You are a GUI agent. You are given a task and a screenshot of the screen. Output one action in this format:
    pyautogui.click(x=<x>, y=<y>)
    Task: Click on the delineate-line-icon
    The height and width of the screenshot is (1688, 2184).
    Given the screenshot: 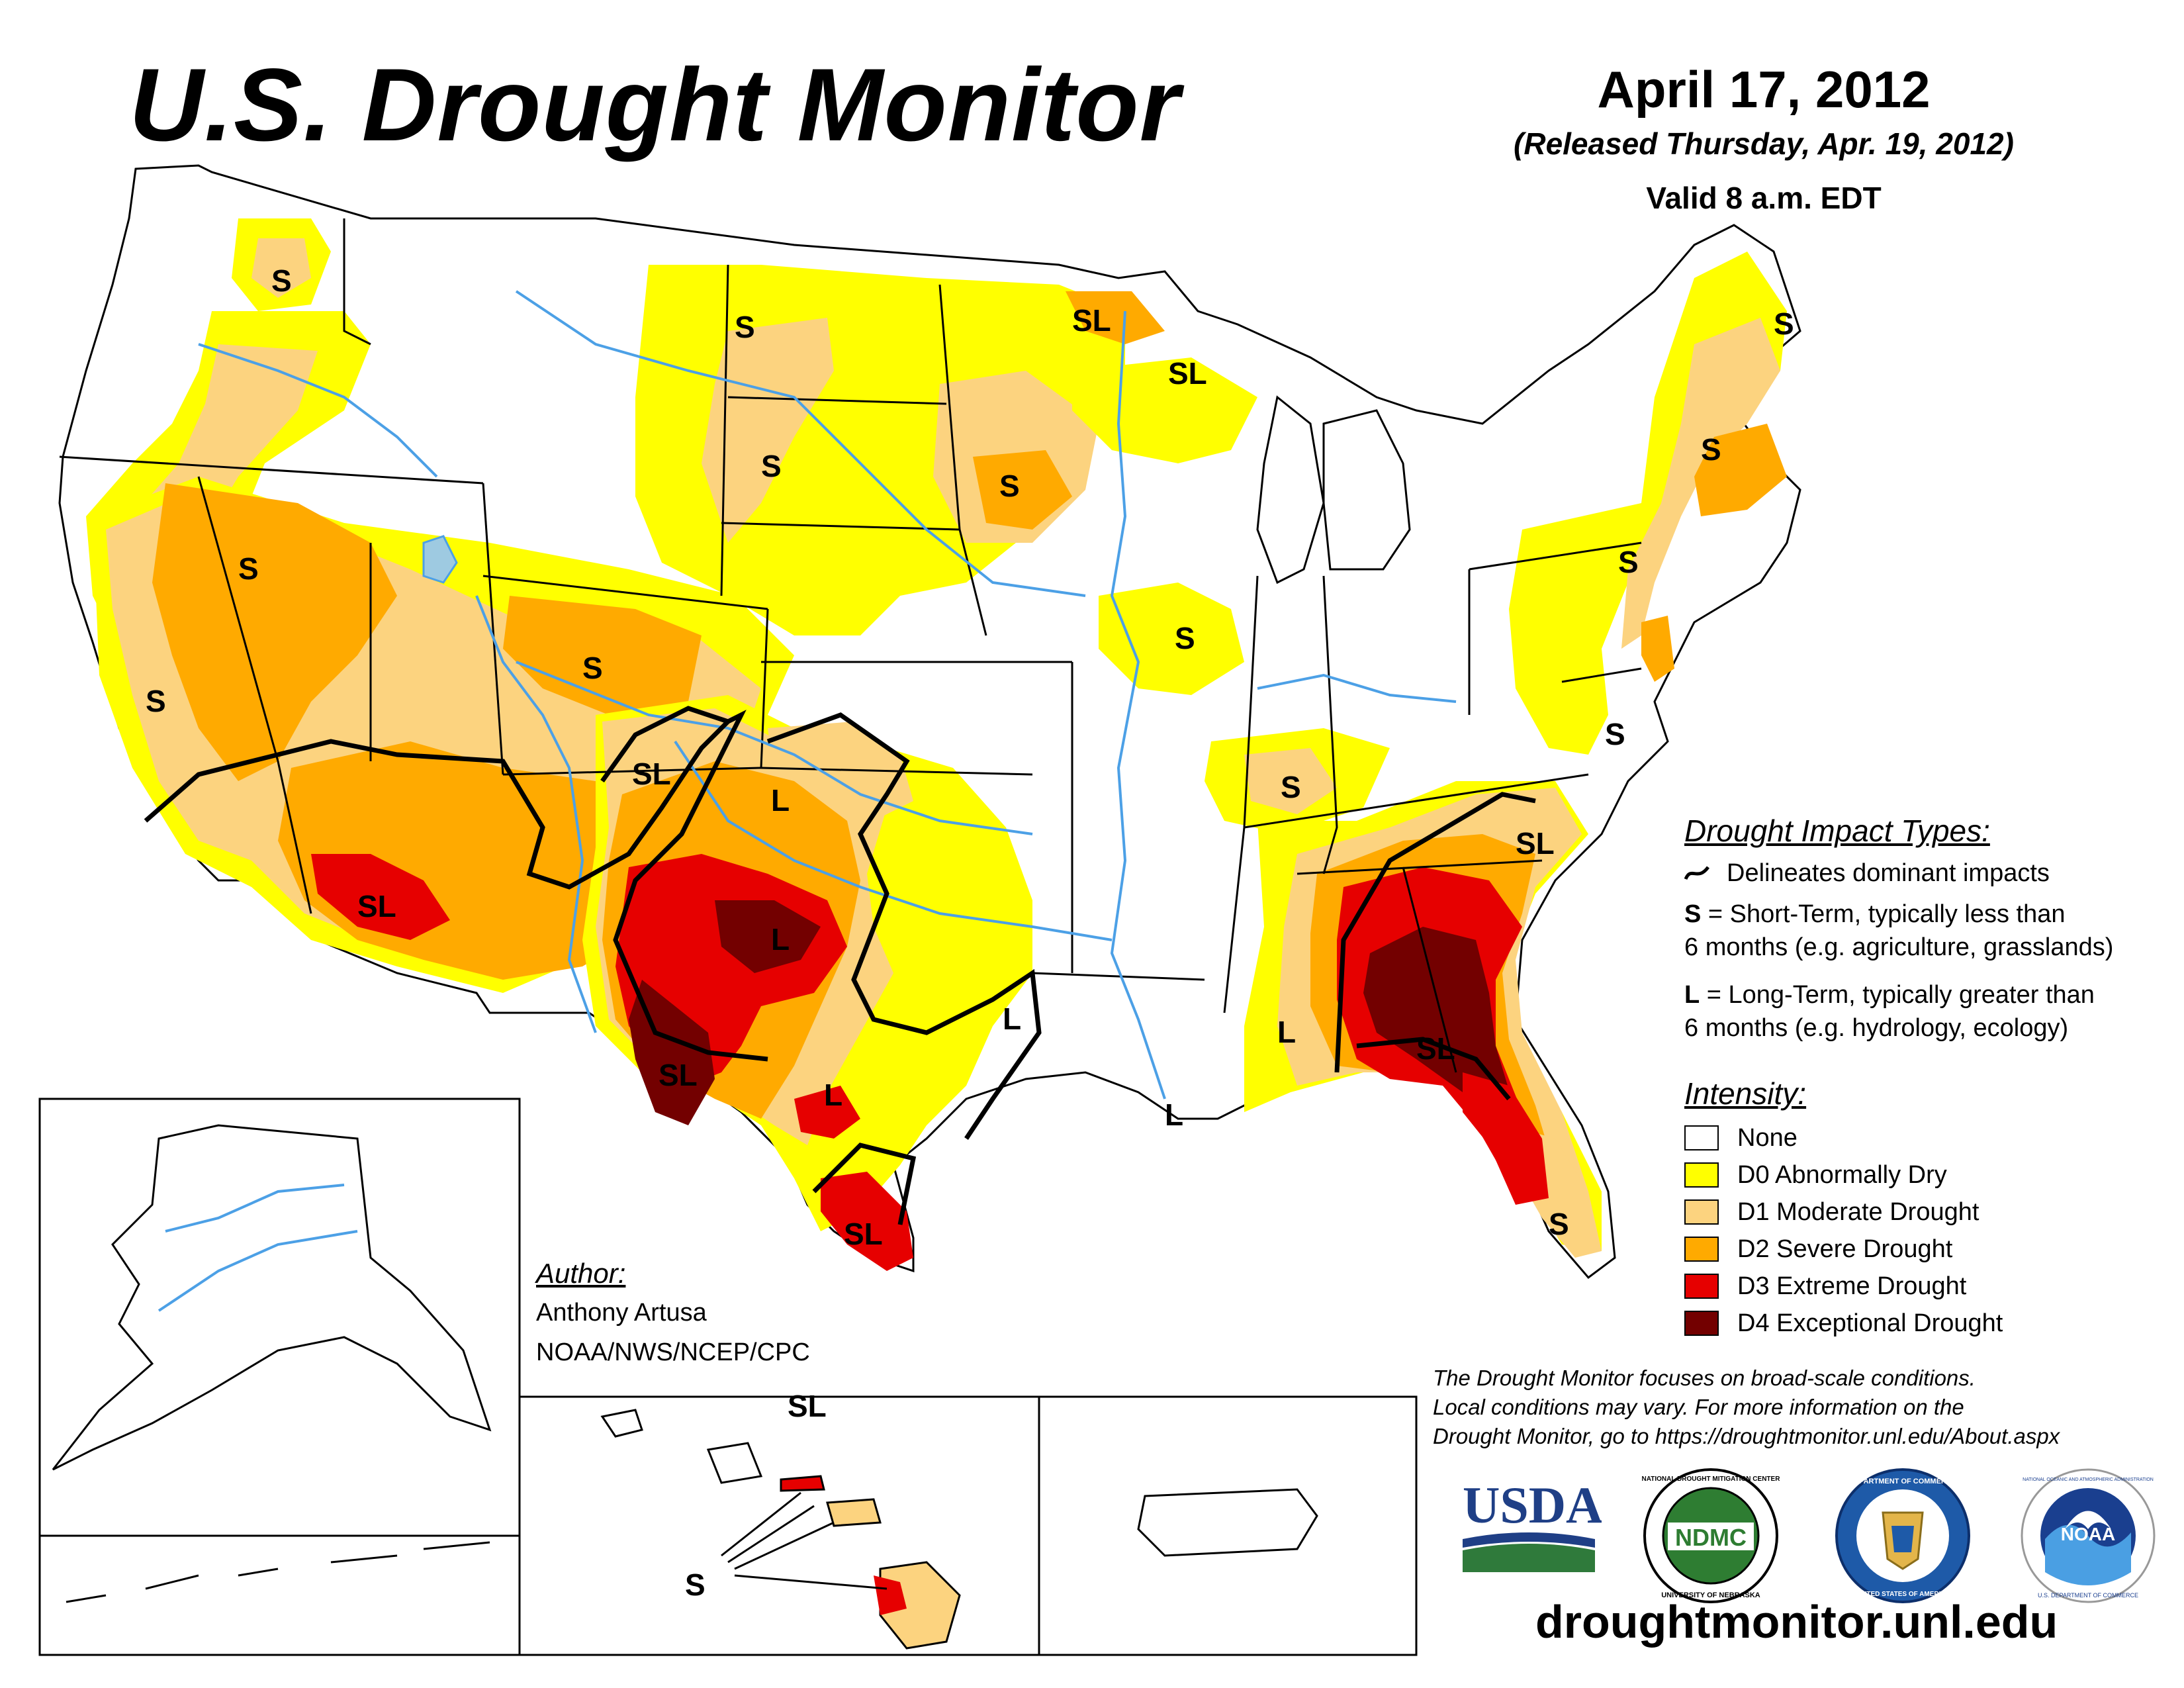 What is the action you would take?
    pyautogui.click(x=1696, y=873)
    